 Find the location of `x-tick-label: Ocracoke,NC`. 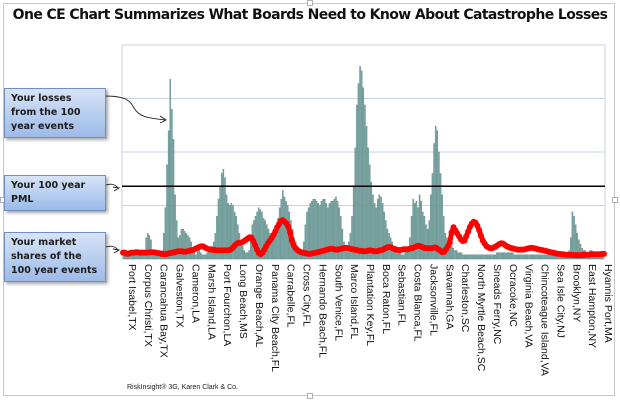

x-tick-label: Ocracoke,NC is located at coordinates (513, 295).